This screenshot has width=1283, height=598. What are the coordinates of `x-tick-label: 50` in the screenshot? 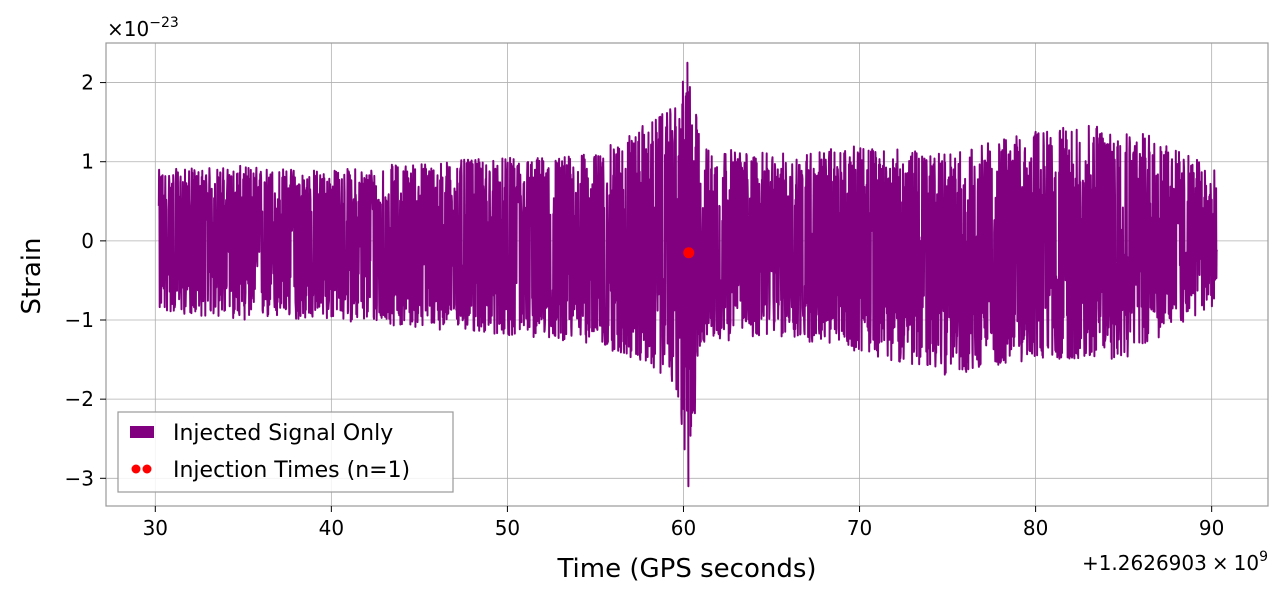 It's located at (507, 528).